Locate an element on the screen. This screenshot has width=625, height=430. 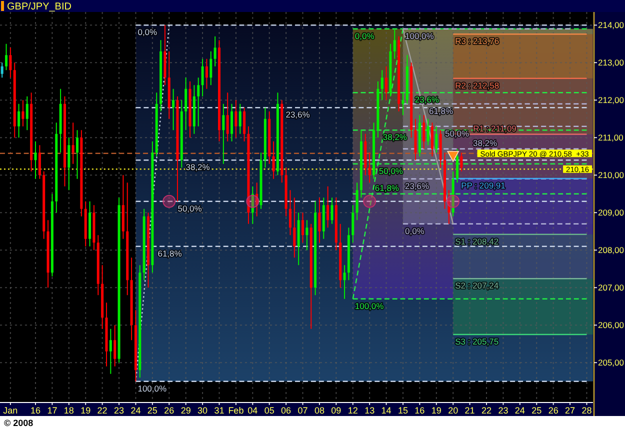
x-tick-label: 04 is located at coordinates (253, 411).